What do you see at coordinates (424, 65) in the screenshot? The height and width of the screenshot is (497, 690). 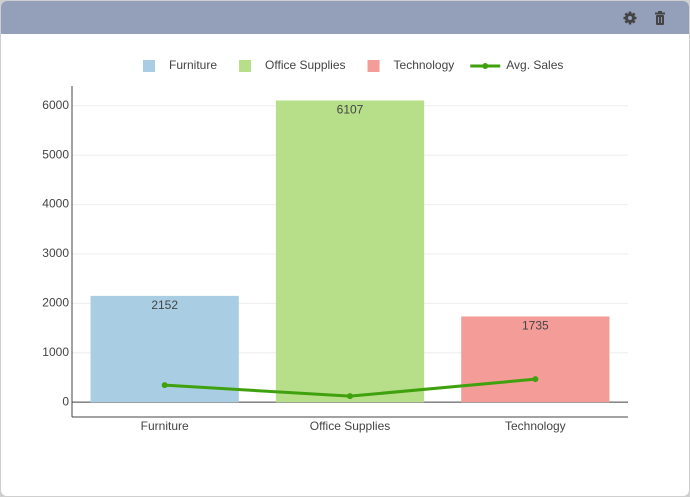 I see `legend-label: Technology` at bounding box center [424, 65].